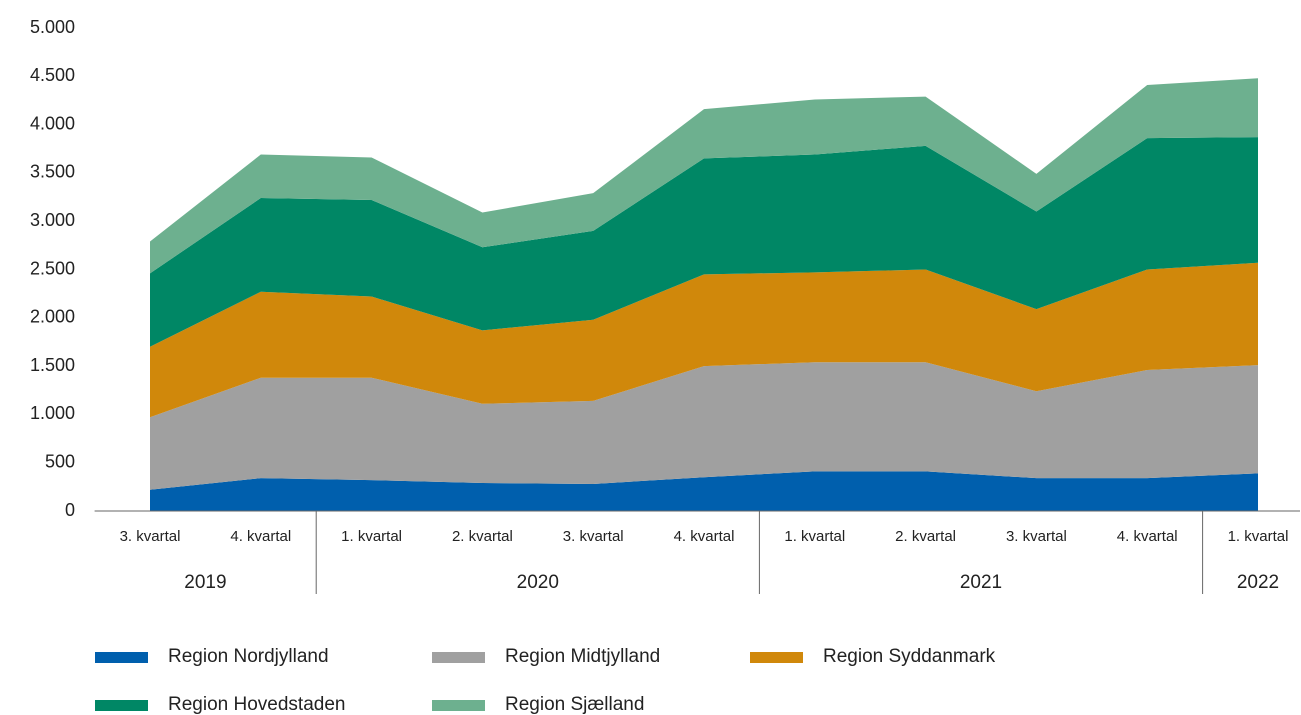 Image resolution: width=1301 pixels, height=715 pixels. I want to click on y-tick-label: 3.000, so click(52, 220).